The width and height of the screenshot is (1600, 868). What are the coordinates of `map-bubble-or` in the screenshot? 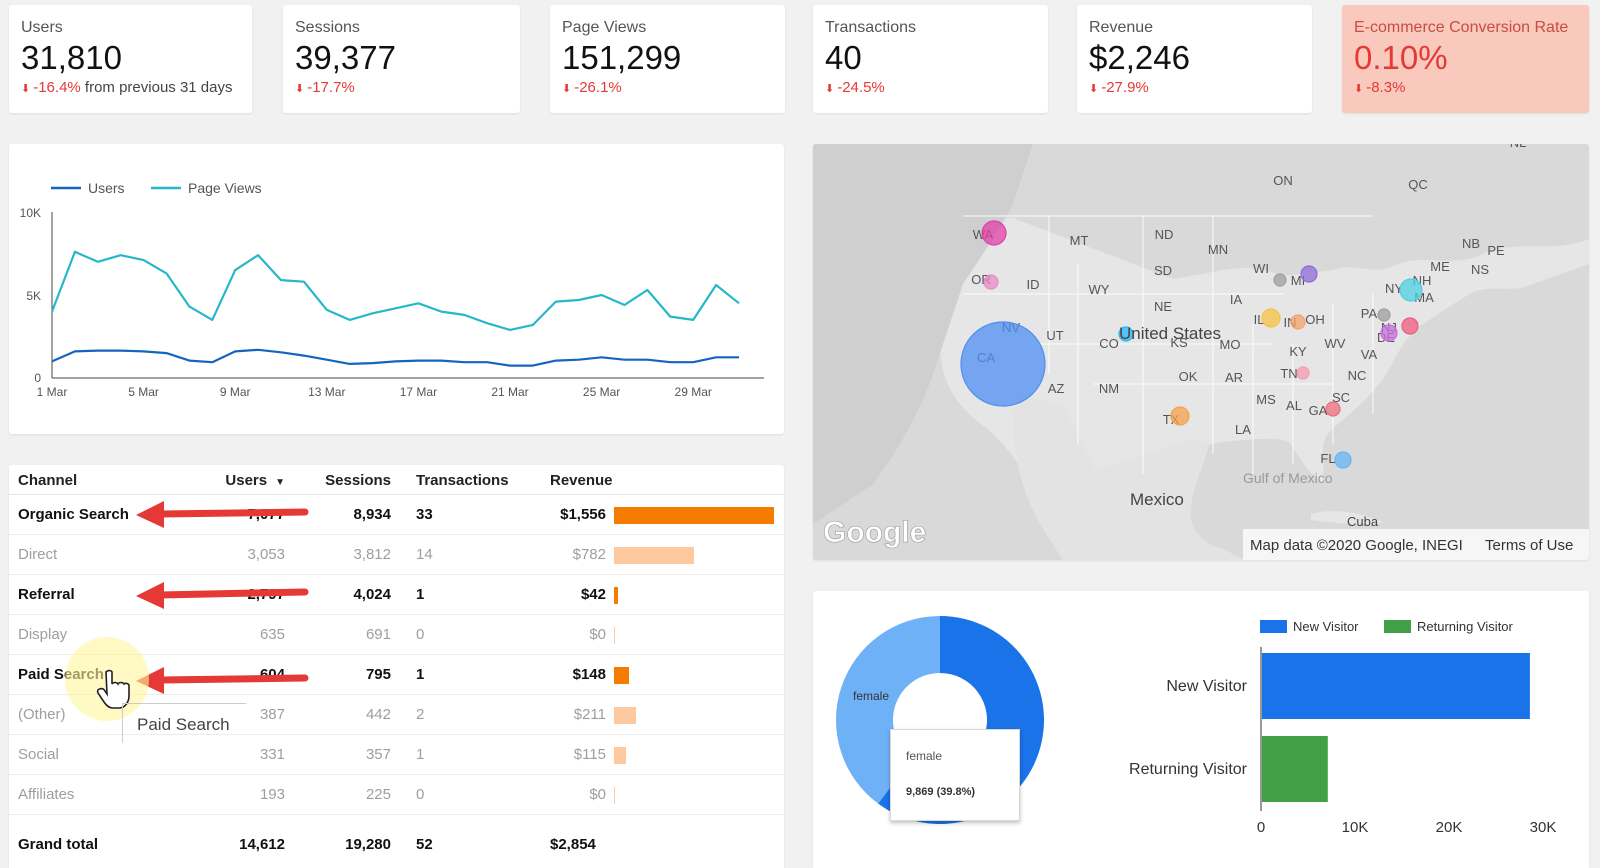 It's located at (991, 282).